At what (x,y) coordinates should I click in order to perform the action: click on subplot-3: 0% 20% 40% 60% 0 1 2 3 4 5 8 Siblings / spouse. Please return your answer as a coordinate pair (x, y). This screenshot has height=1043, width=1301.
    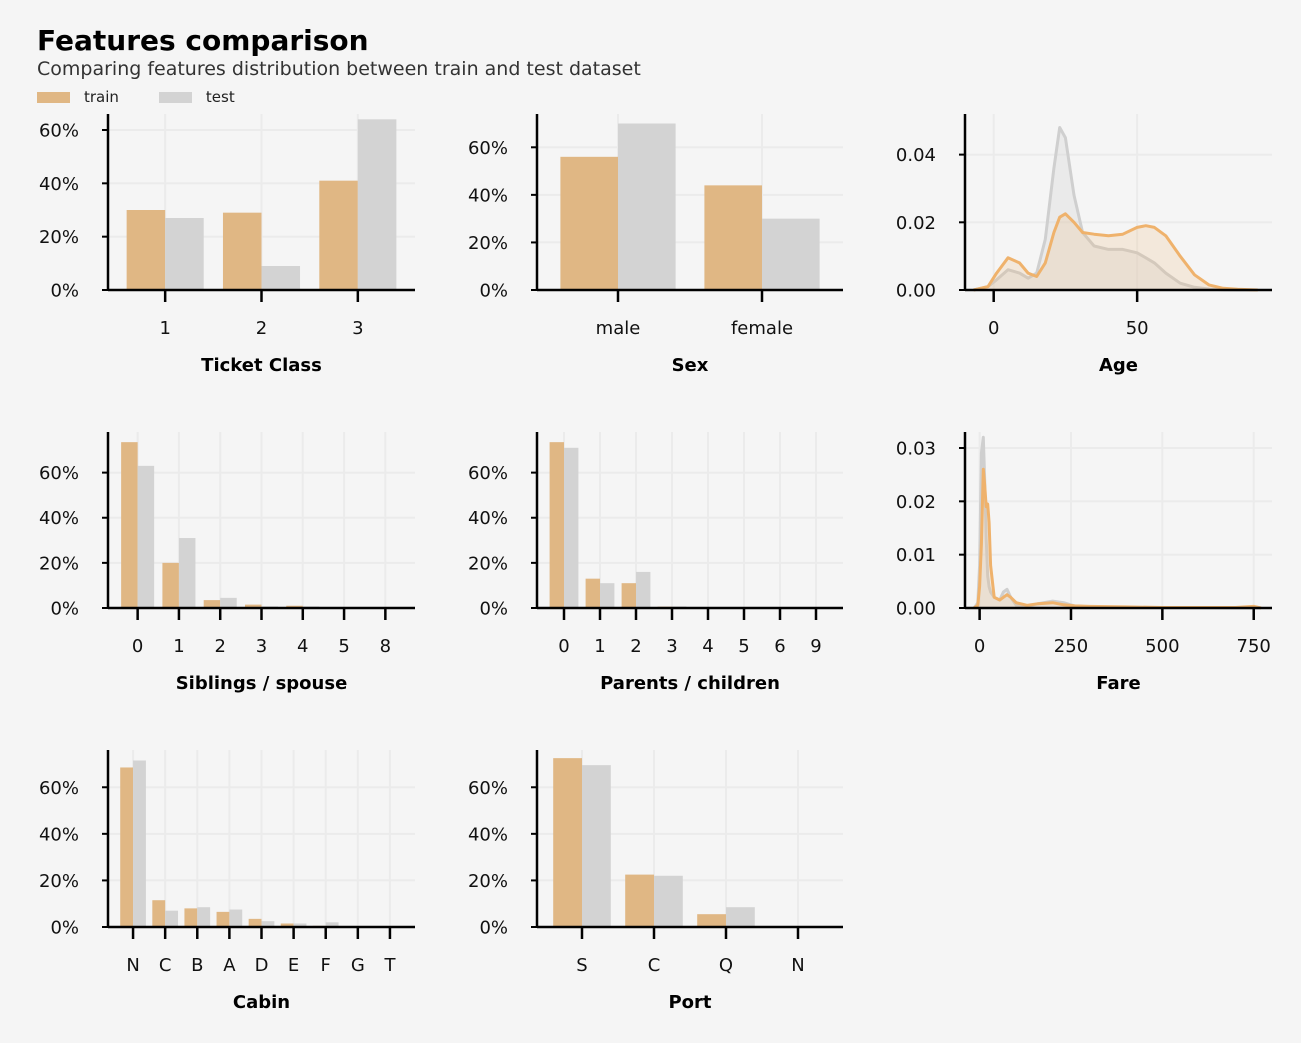
    Looking at the image, I should click on (227, 563).